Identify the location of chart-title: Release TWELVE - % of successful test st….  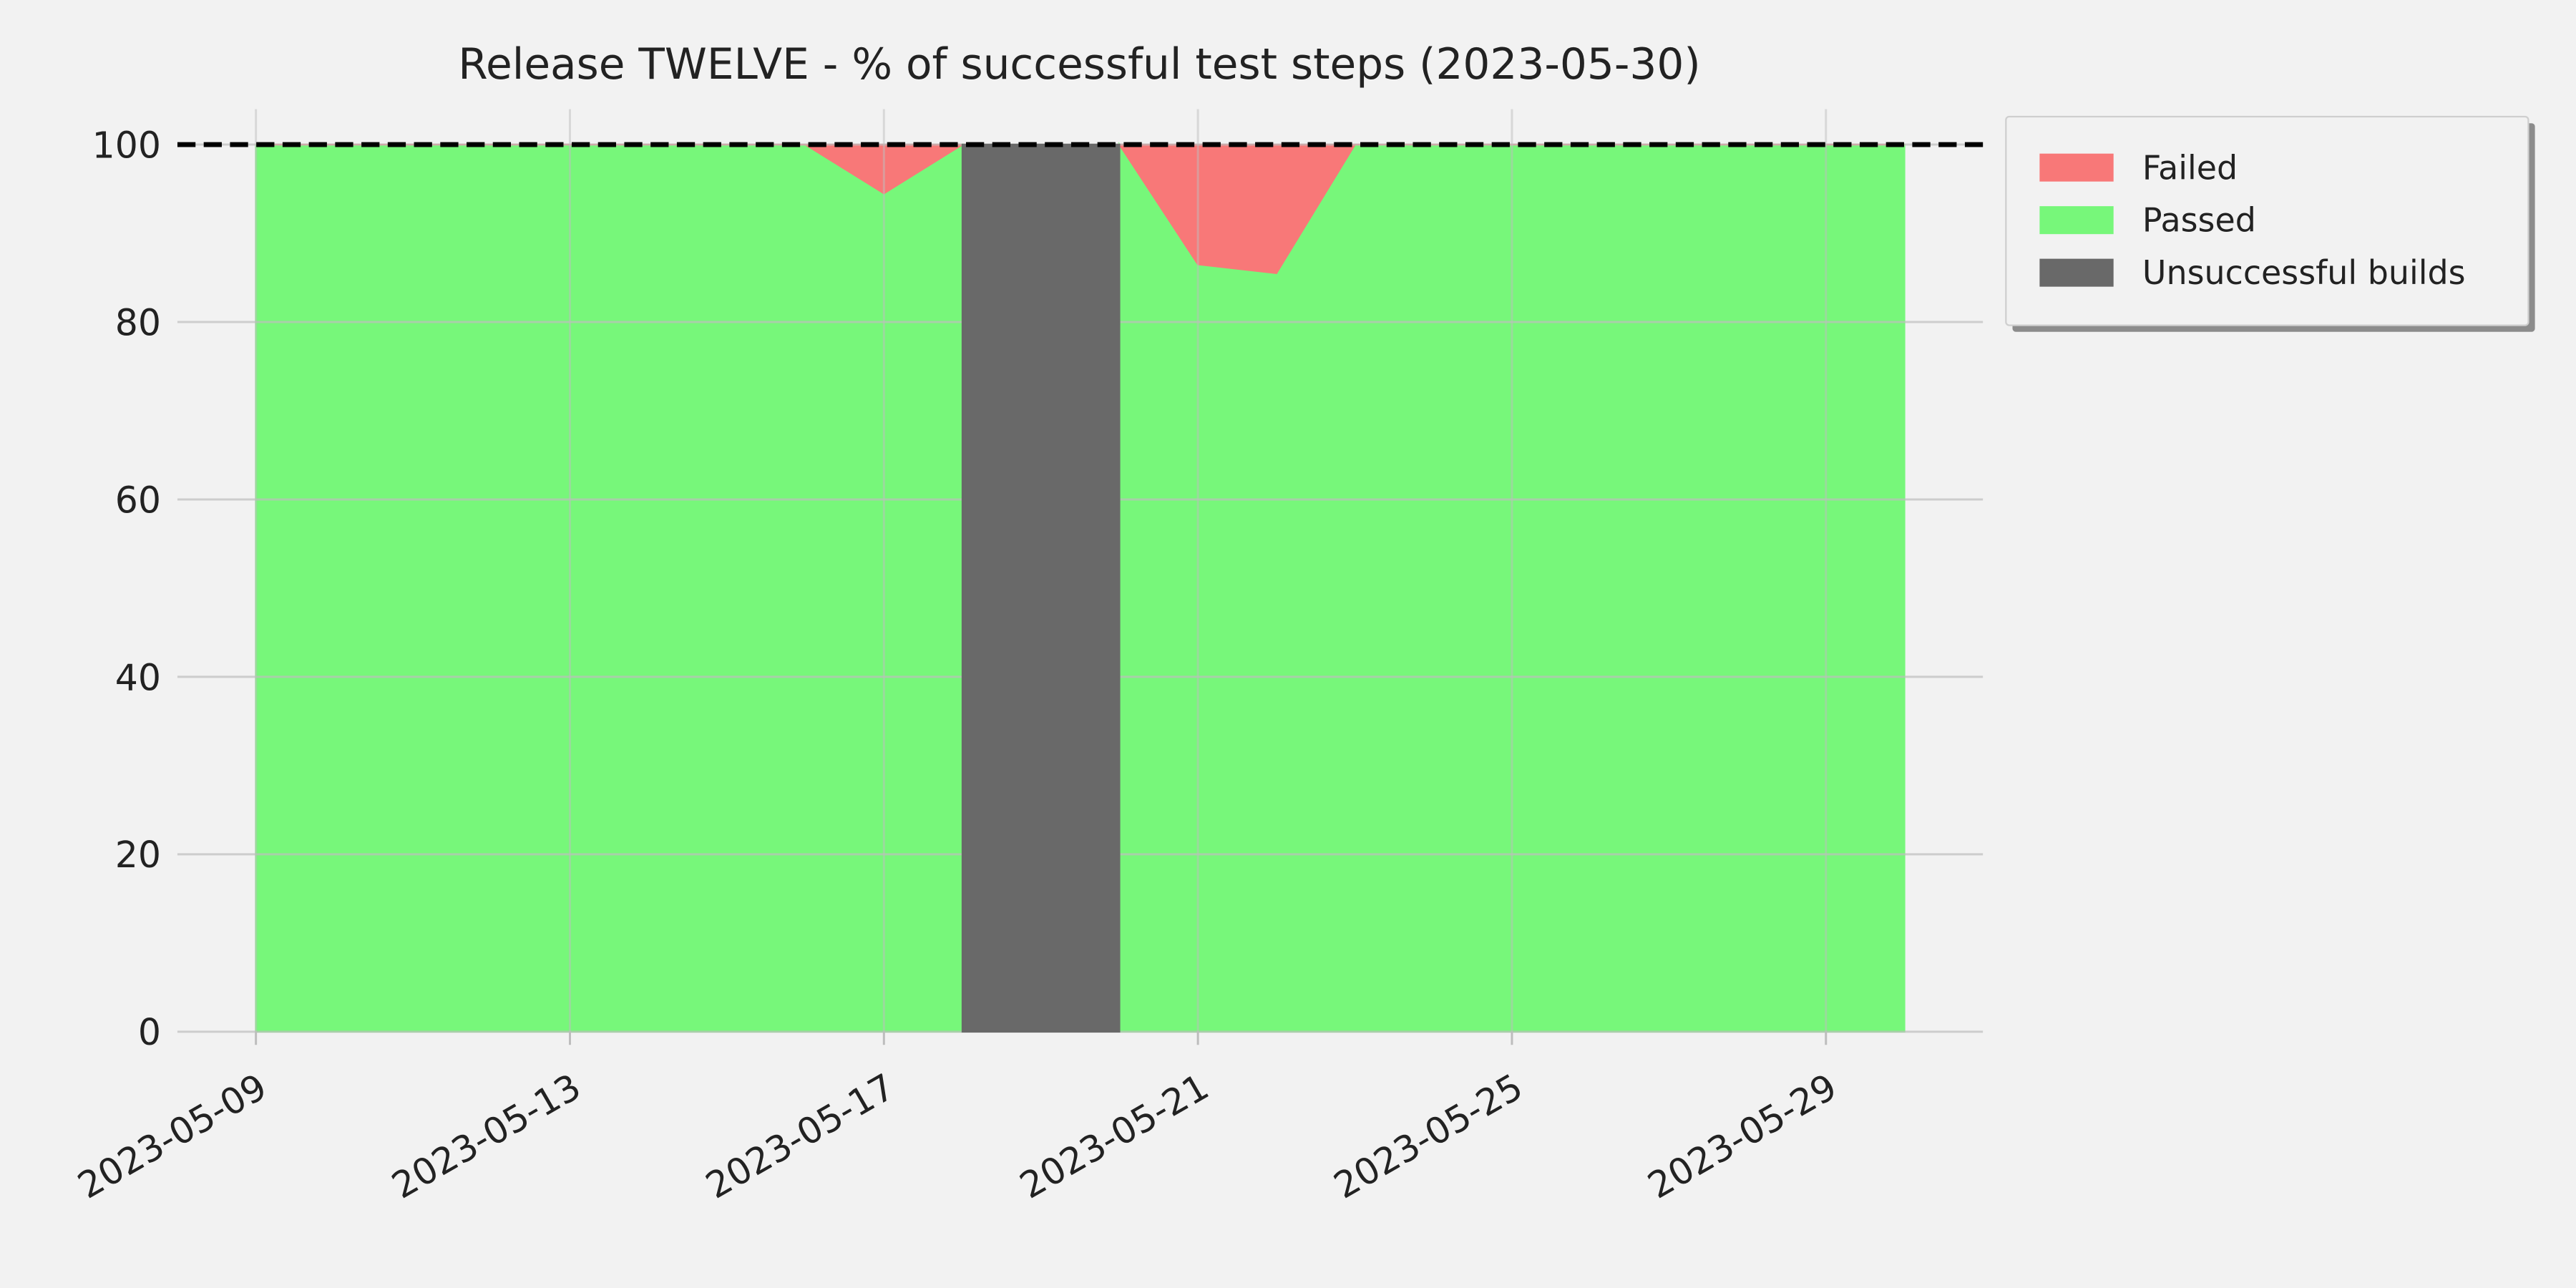
(1079, 64).